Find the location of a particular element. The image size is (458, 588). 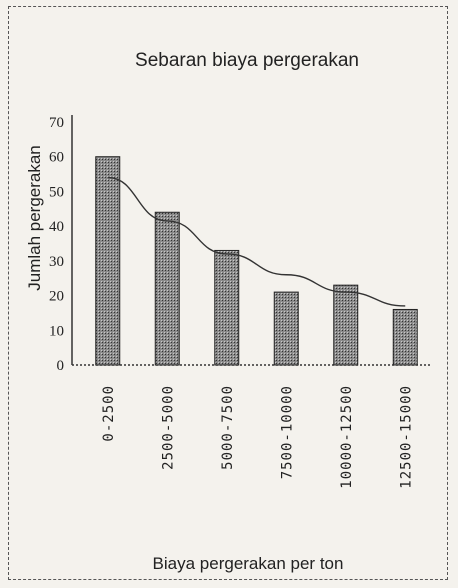

x-tick-label: 10000-12500 is located at coordinates (347, 437).